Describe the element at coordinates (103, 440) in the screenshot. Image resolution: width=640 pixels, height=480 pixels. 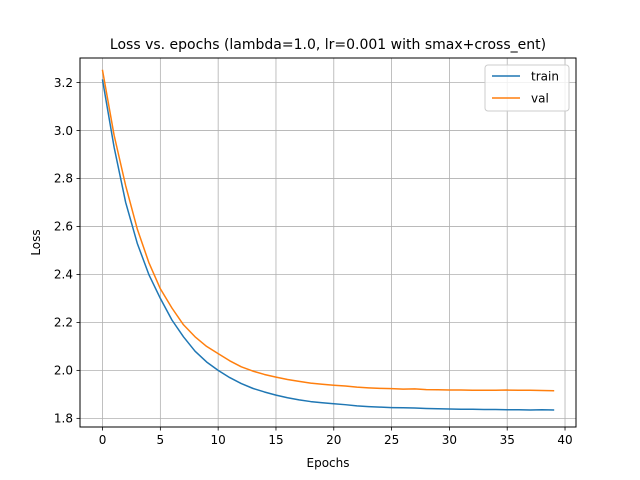
I see `x-tick-label: 0` at that location.